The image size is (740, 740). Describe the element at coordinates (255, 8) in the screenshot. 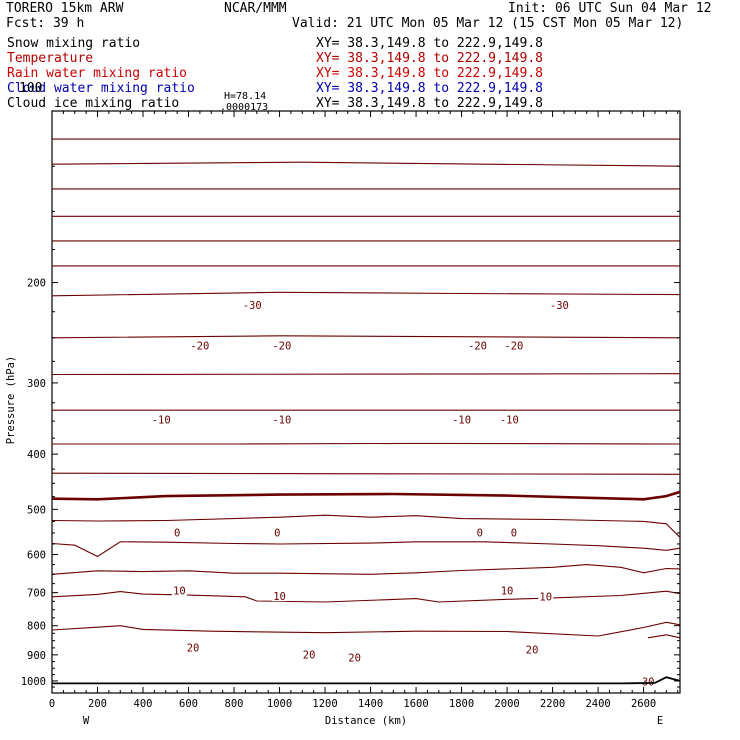

I see `org-title: NCAR/MMM` at that location.